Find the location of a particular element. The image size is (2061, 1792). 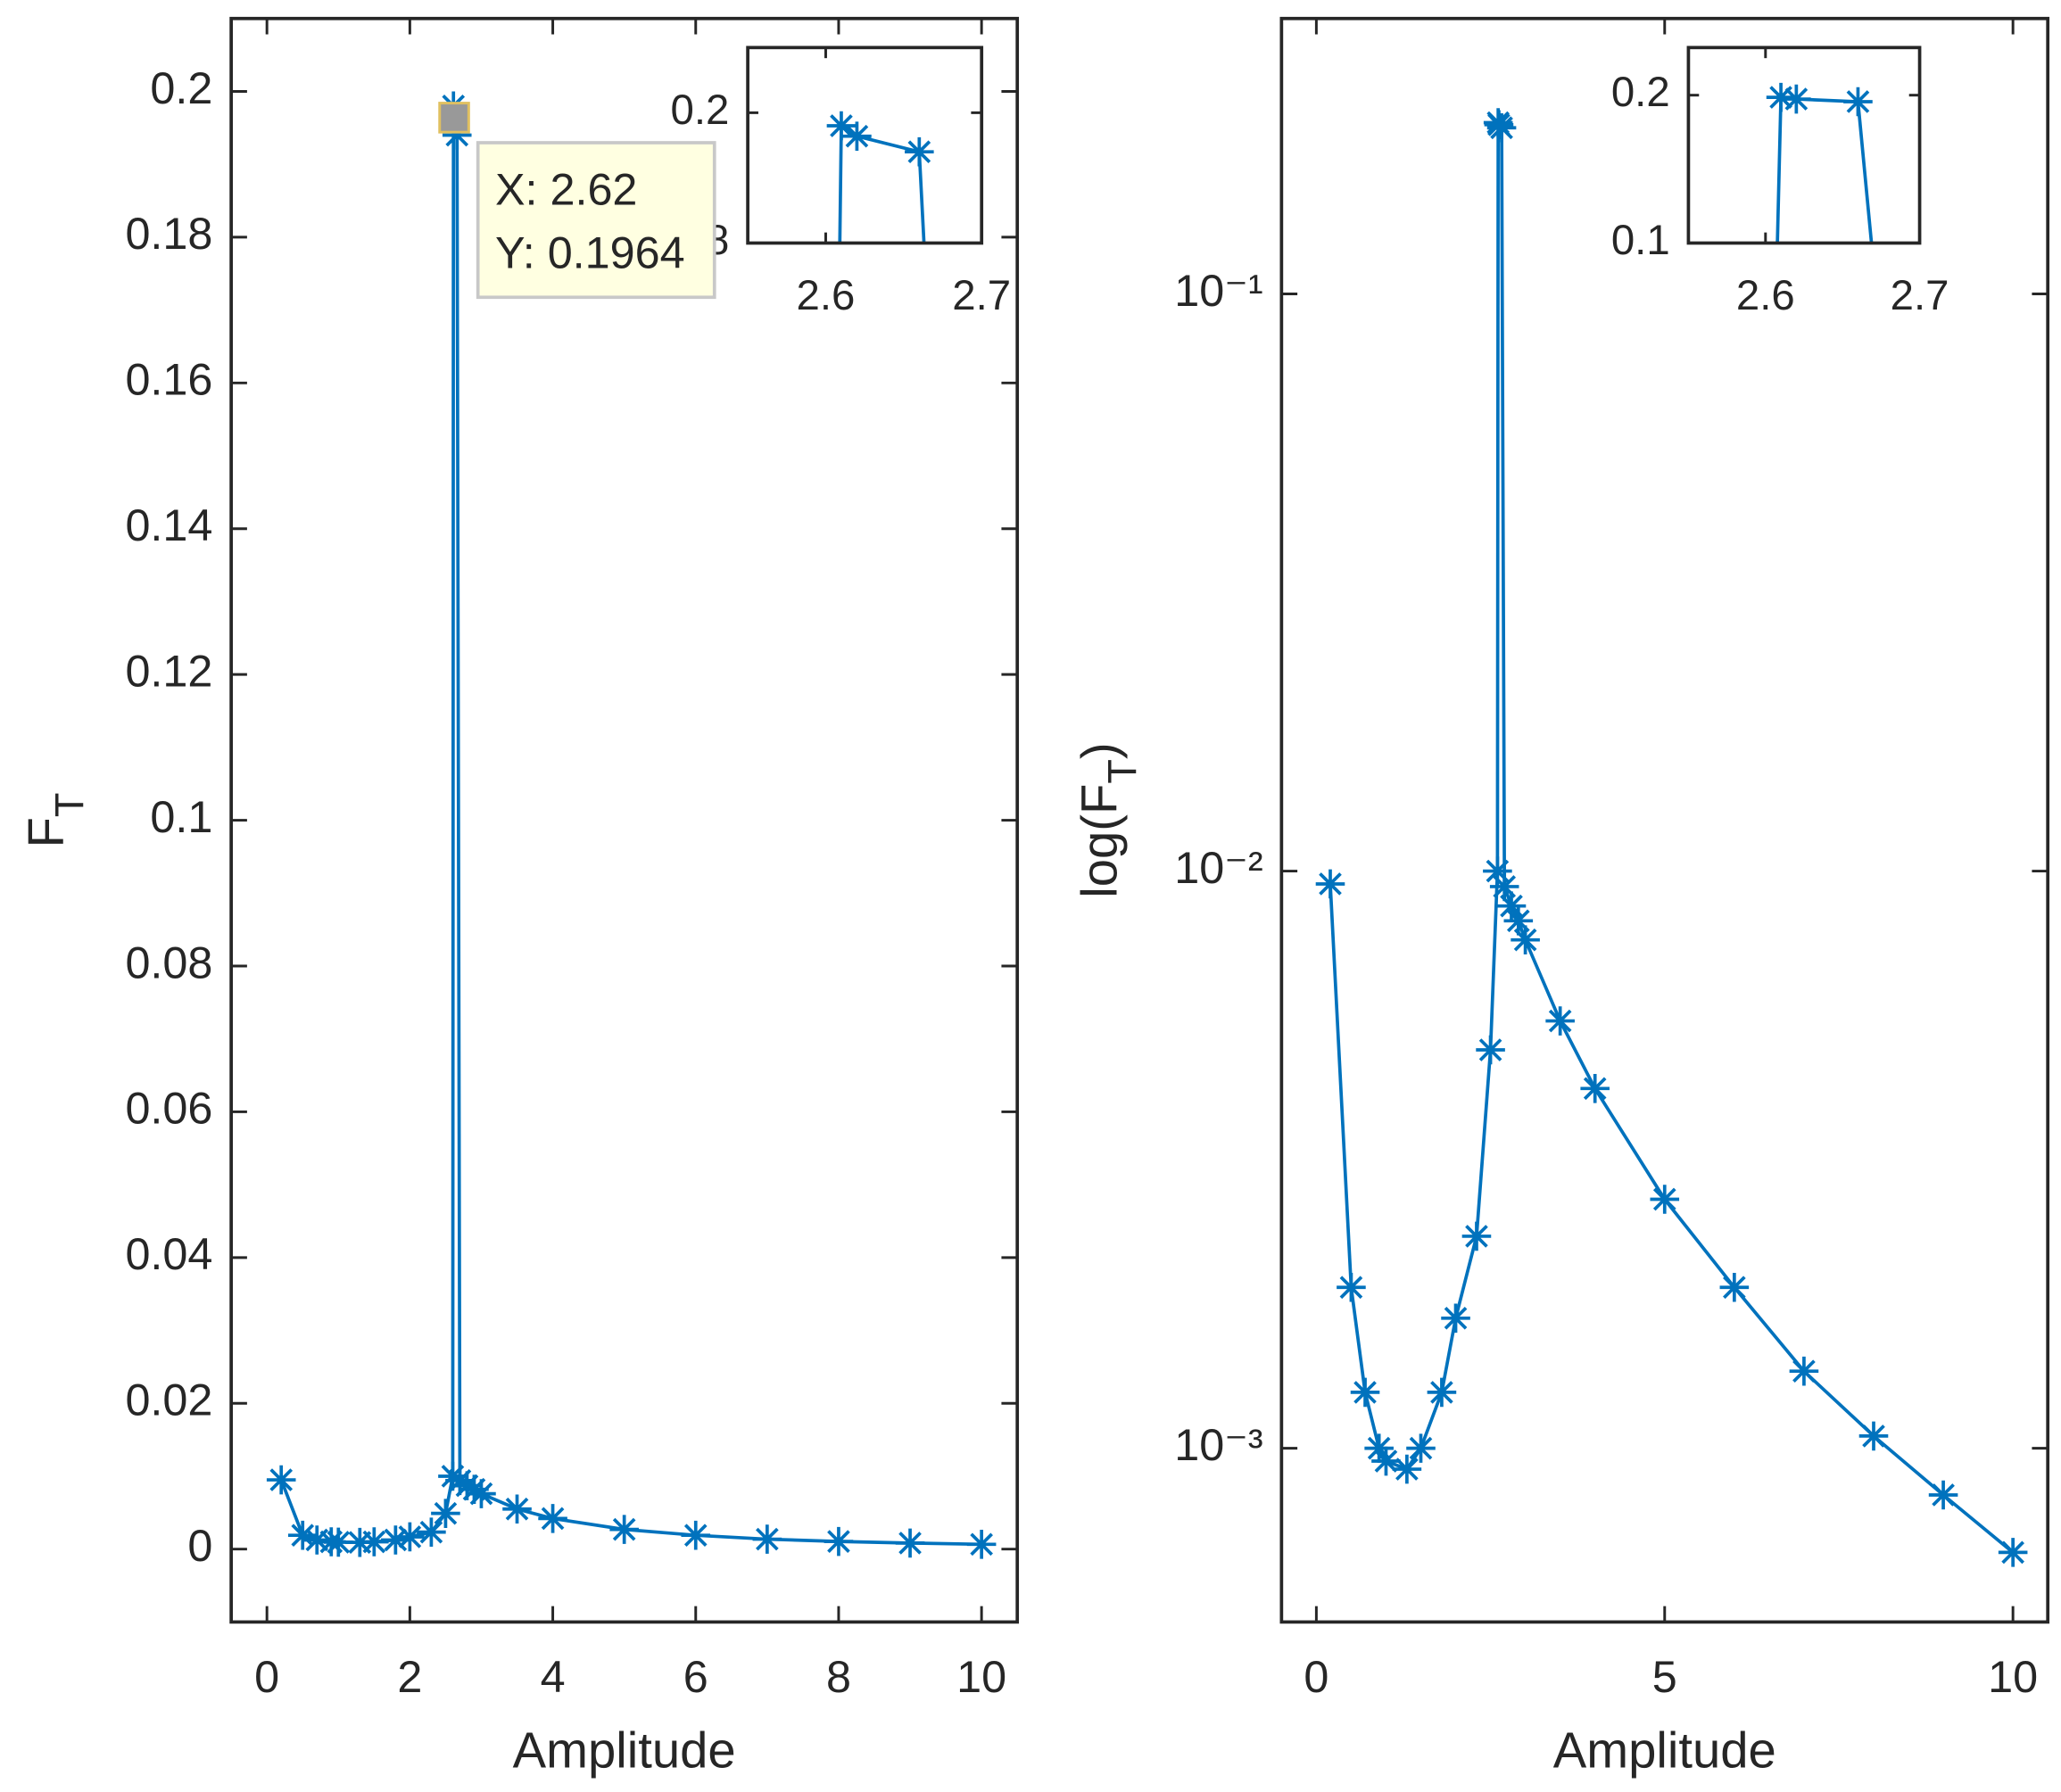

y-axis-label: log(FT) is located at coordinates (1108, 819).